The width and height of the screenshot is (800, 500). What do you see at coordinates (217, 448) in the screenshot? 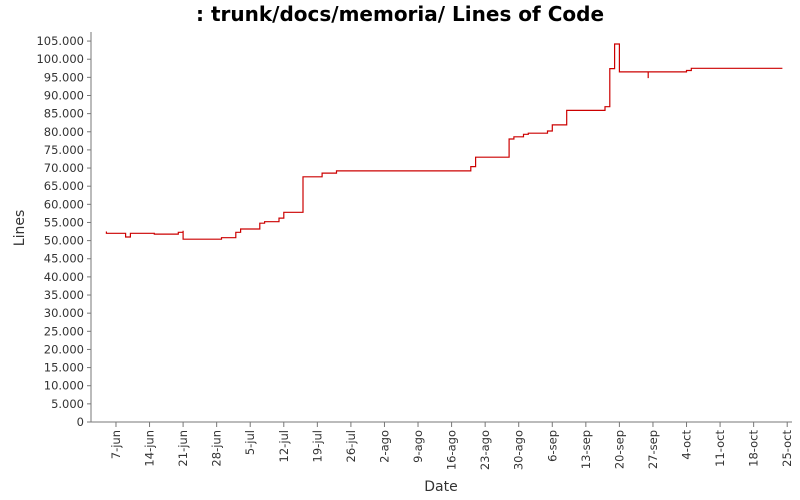
I see `x-tick-label: 28-jun` at bounding box center [217, 448].